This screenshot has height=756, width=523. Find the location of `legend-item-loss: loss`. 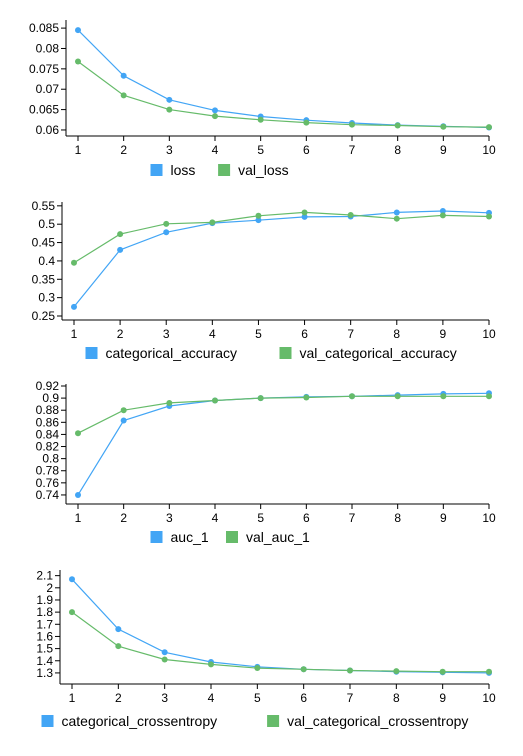

legend-item-loss: loss is located at coordinates (173, 170).